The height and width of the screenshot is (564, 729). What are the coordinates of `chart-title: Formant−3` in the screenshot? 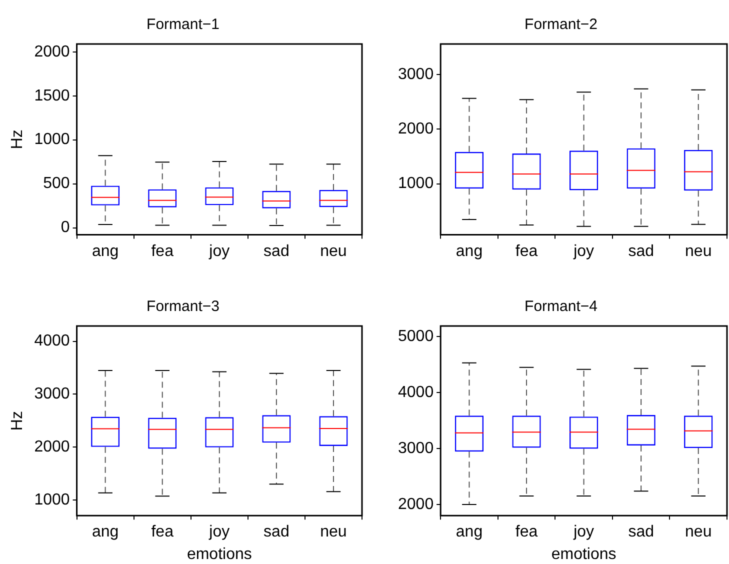 It's located at (183, 307).